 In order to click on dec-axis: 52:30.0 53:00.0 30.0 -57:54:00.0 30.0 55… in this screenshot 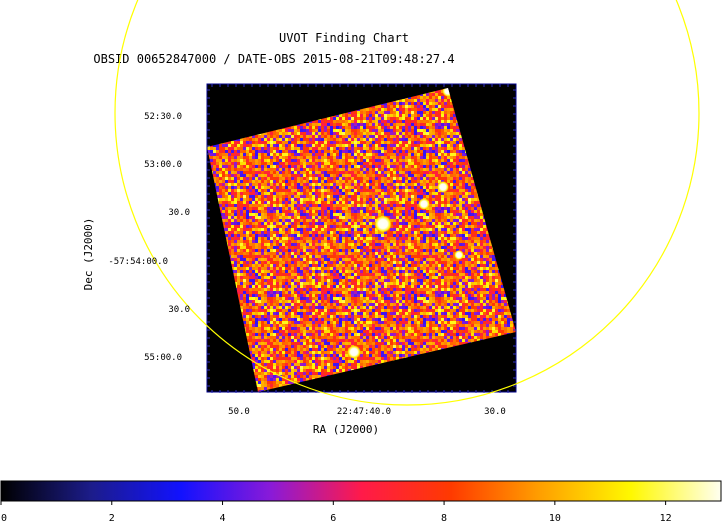, I will do `click(149, 237)`.